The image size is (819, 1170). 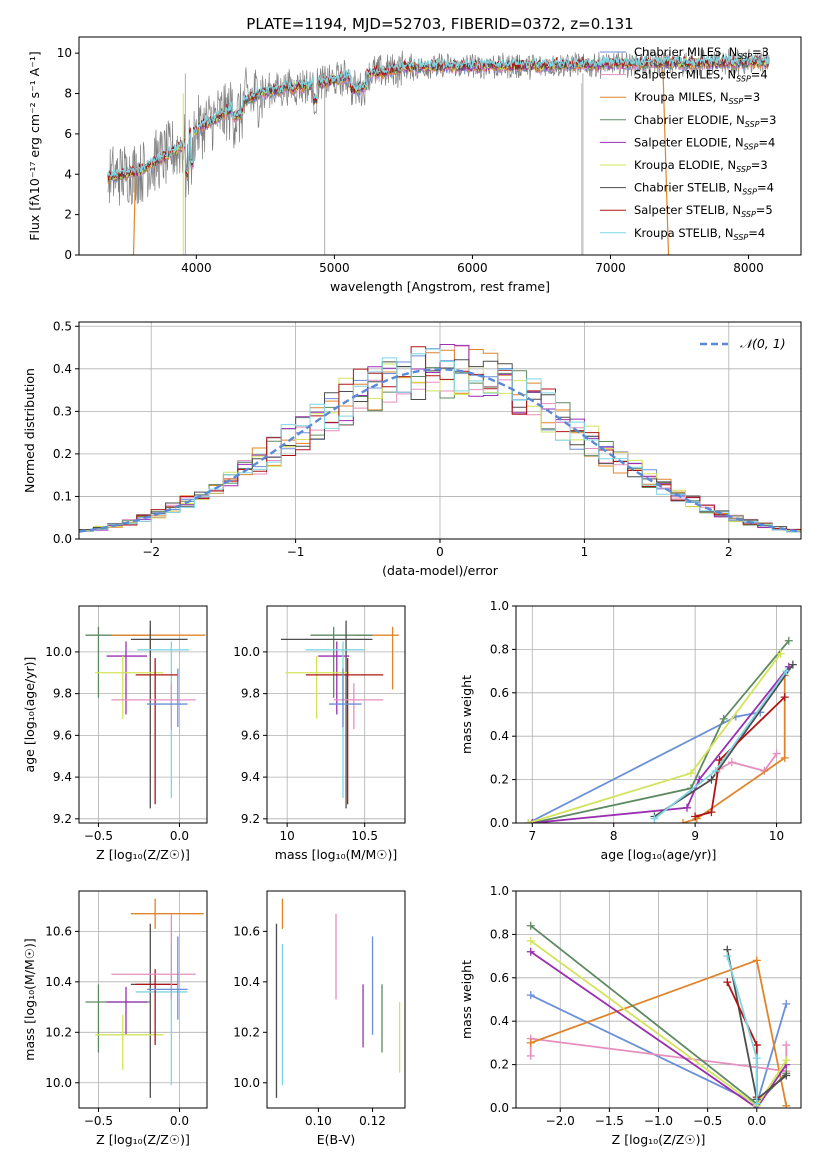 What do you see at coordinates (68, 134) in the screenshot?
I see `y-tick-label: 6` at bounding box center [68, 134].